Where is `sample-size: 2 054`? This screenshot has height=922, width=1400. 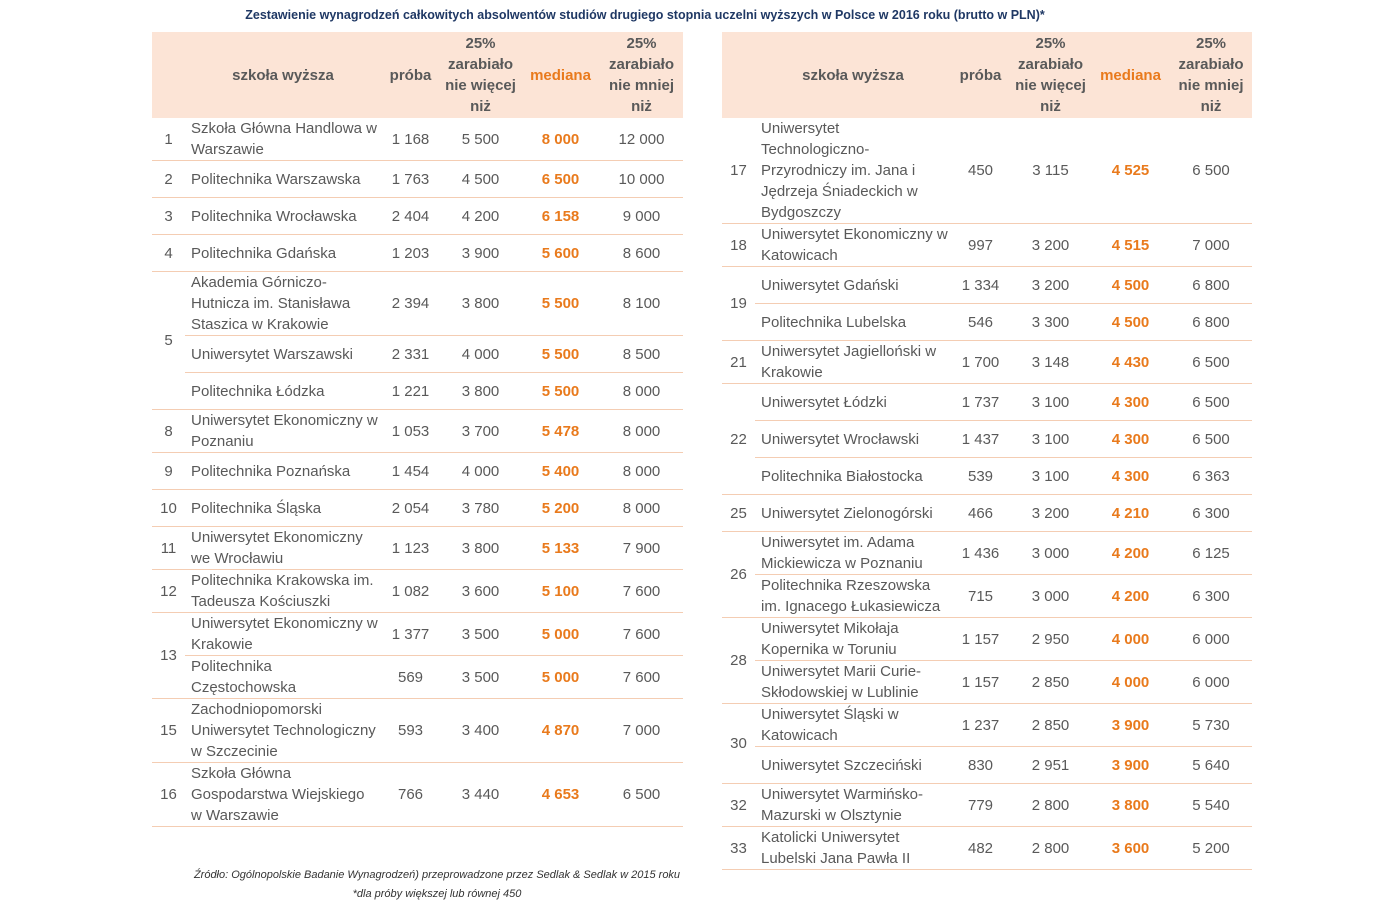 sample-size: 2 054 is located at coordinates (410, 508).